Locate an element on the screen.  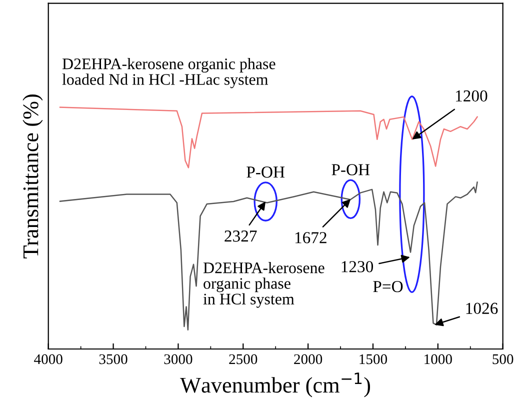
x-tick-label: 500 is located at coordinates (503, 359).